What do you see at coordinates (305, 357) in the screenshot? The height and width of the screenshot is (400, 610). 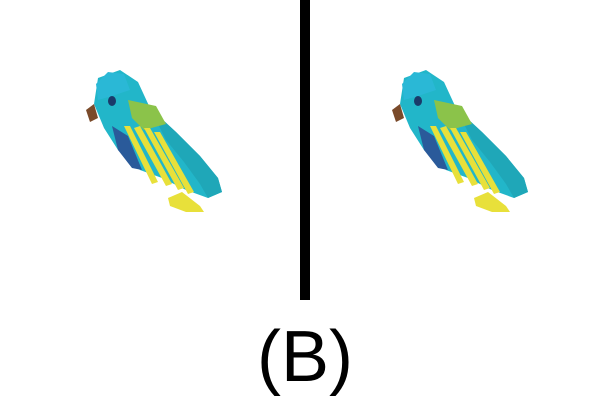 I see `option-label: (B)` at bounding box center [305, 357].